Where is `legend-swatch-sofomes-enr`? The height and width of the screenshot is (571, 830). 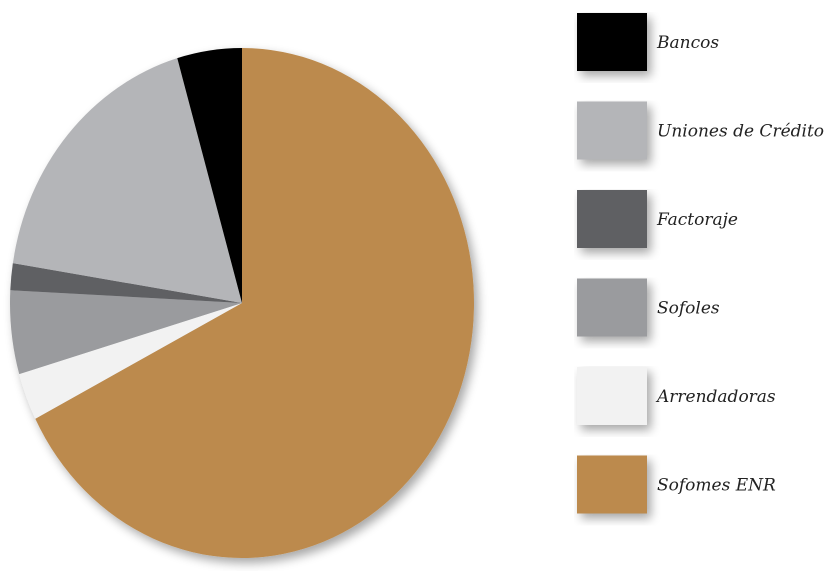
legend-swatch-sofomes-enr is located at coordinates (612, 484).